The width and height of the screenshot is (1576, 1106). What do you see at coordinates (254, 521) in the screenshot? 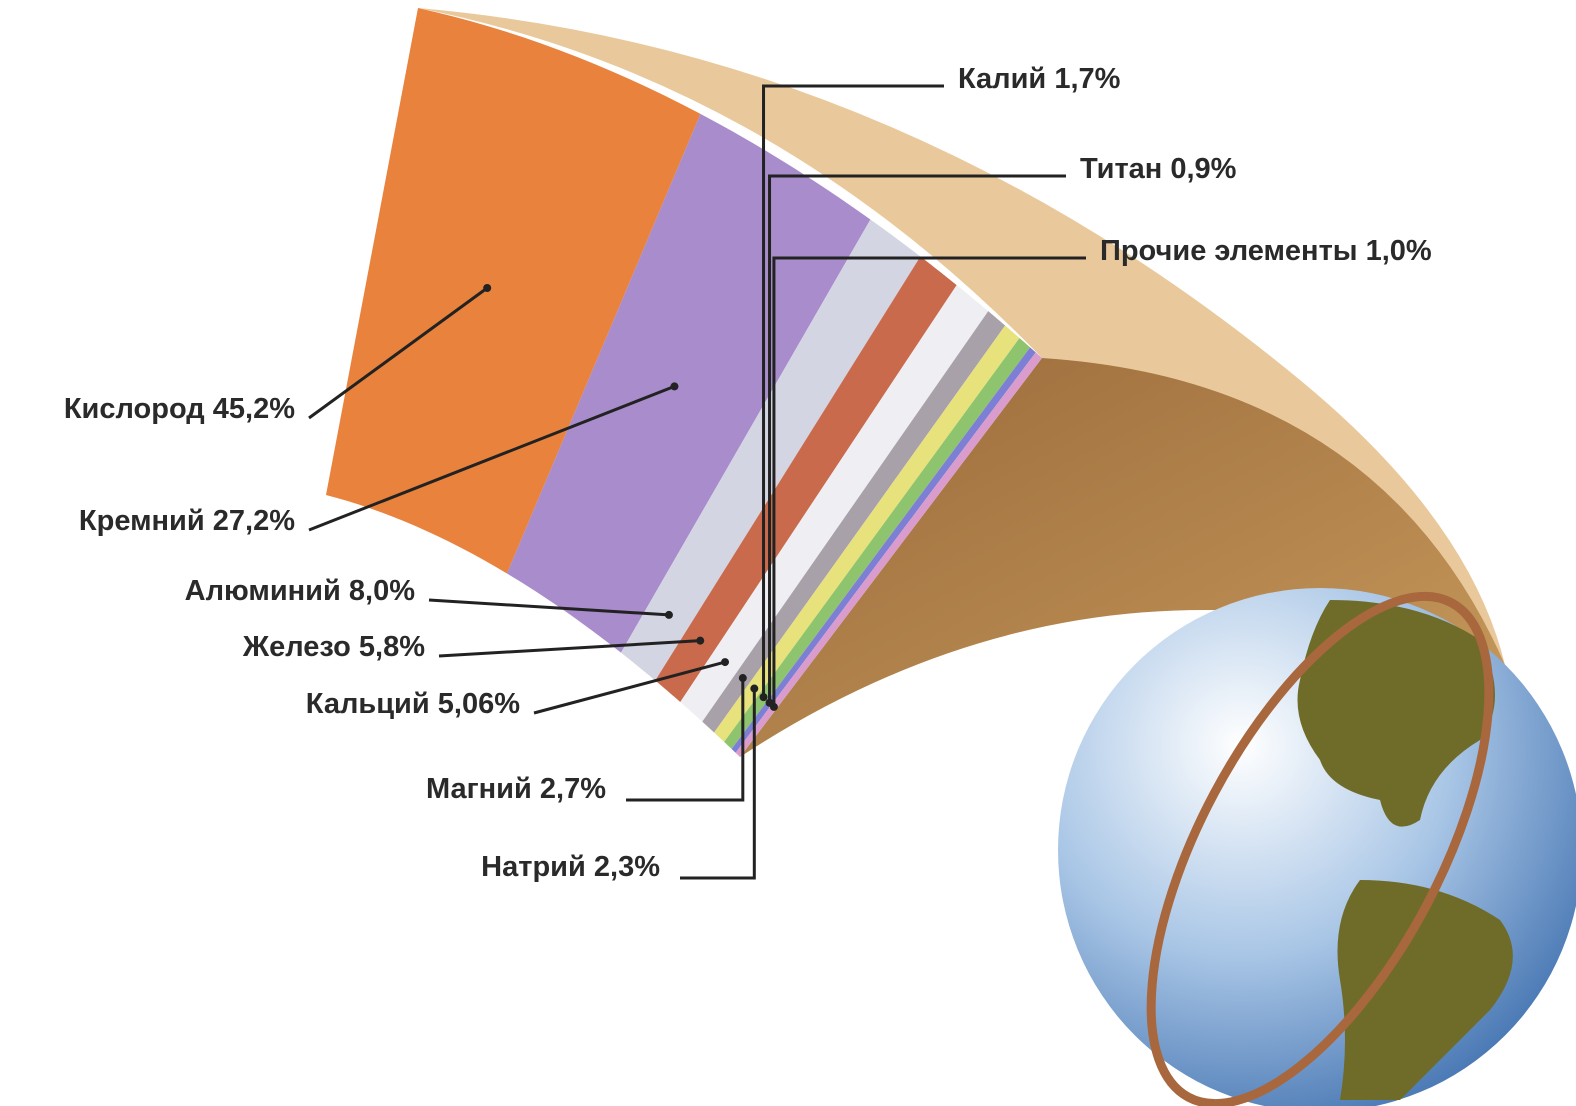
I see `label-value: 27,2%` at bounding box center [254, 521].